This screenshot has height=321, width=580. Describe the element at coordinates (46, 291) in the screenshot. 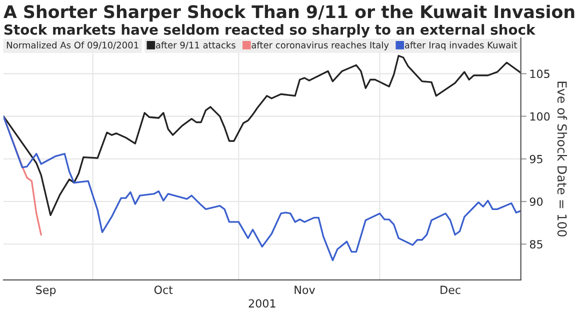

I see `x-tick-label: Sep` at that location.